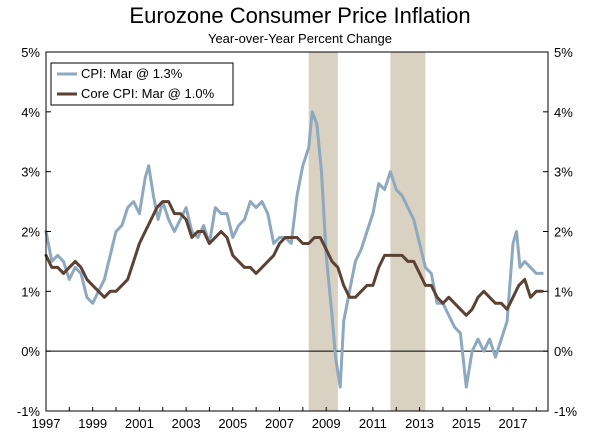 Image resolution: width=600 pixels, height=438 pixels. I want to click on y-tick-label-left: 4%, so click(30, 112).